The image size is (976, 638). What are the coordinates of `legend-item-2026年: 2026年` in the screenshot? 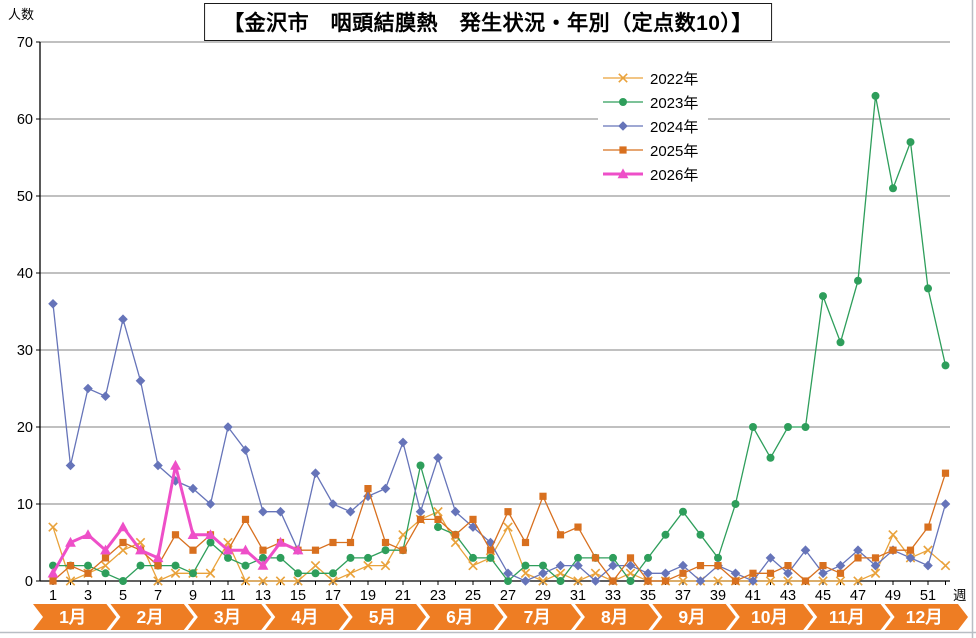 It's located at (650, 174).